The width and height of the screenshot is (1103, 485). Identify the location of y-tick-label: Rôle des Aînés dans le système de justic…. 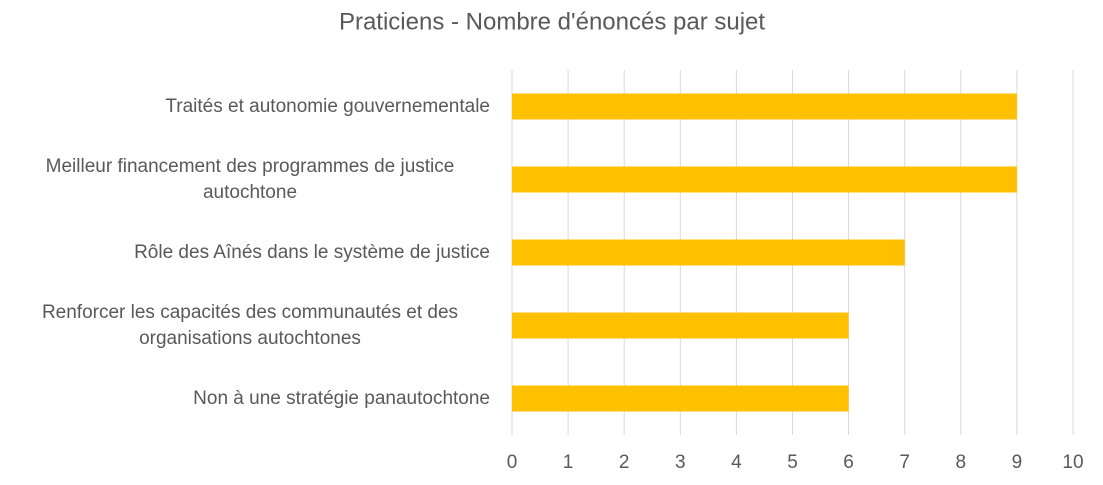
(312, 252).